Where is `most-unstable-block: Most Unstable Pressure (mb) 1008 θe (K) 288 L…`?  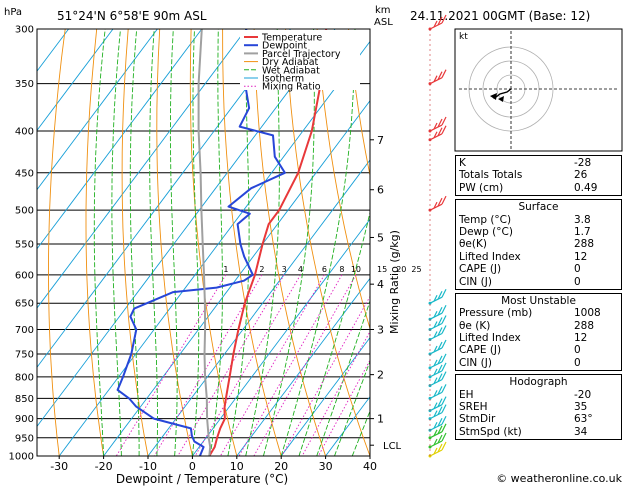 most-unstable-block: Most Unstable Pressure (mb) 1008 θe (K) 288 L… is located at coordinates (538, 332).